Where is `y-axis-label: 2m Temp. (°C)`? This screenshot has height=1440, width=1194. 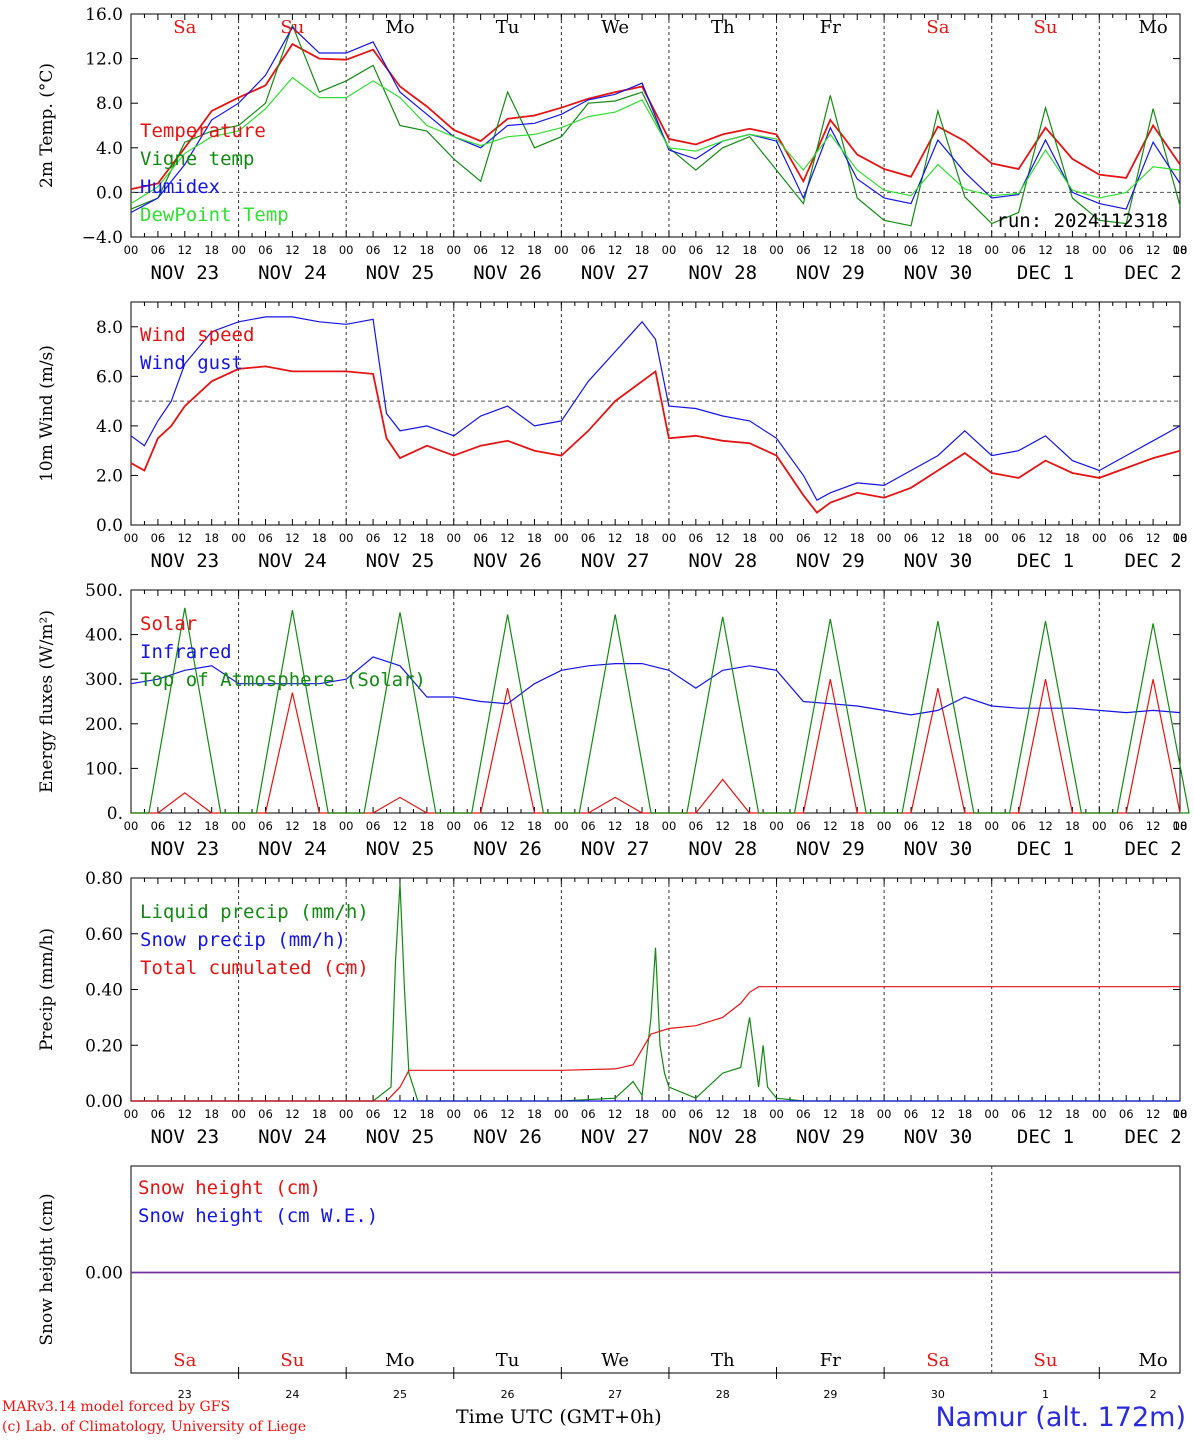 y-axis-label: 2m Temp. (°C) is located at coordinates (47, 125).